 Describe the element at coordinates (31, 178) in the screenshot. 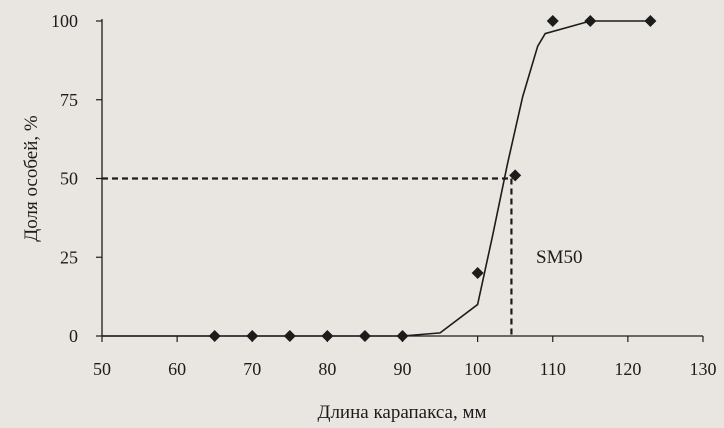

I see `y-axis-title: Доля особей, %` at that location.